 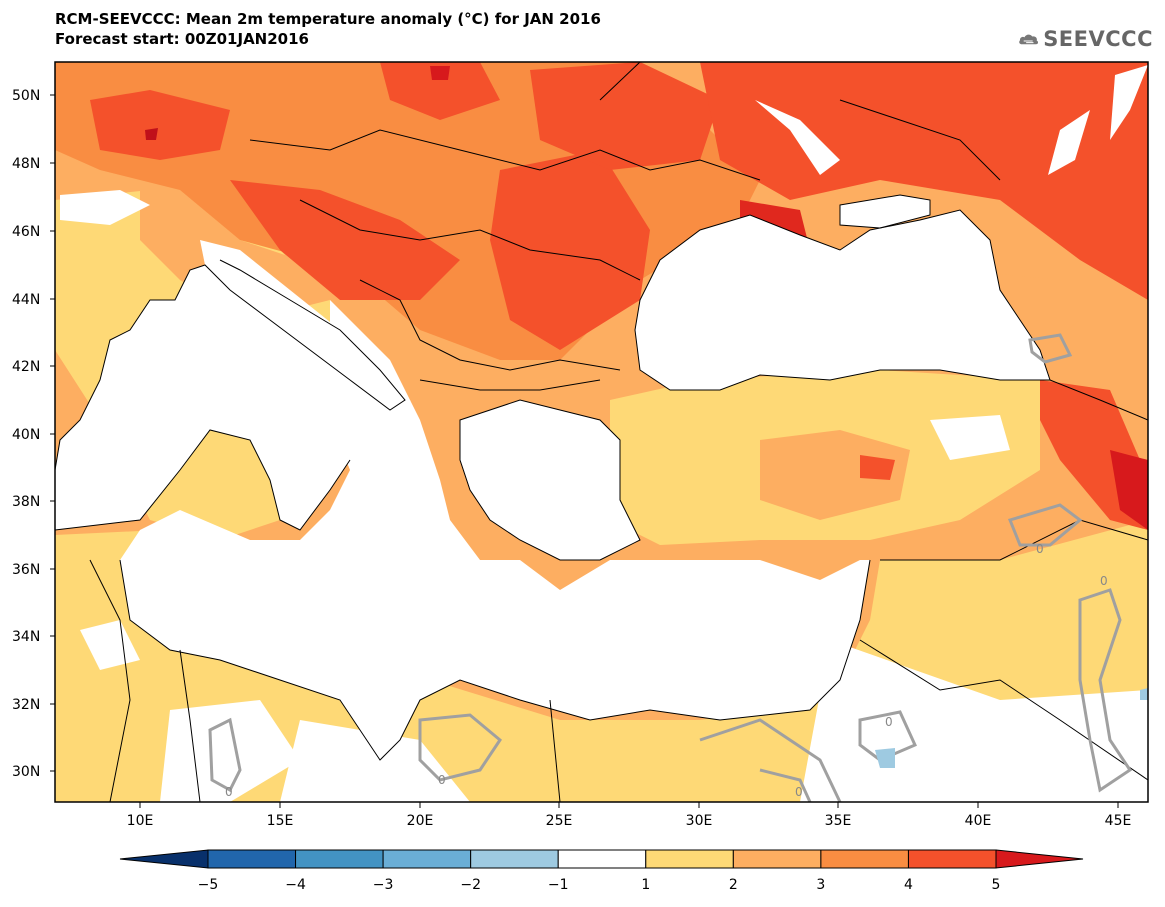 I want to click on colorbar-tick-label: −3, so click(x=383, y=885).